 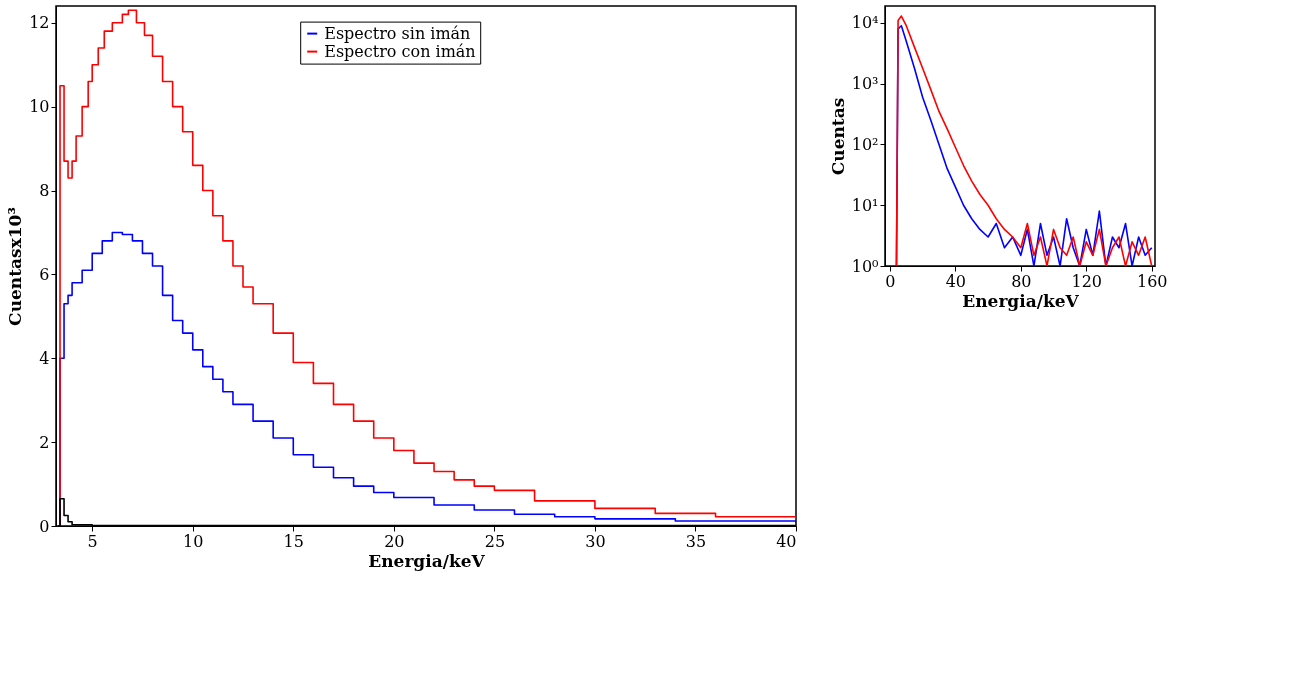 I want to click on y-axis-title: Cuentas, so click(x=837, y=136).